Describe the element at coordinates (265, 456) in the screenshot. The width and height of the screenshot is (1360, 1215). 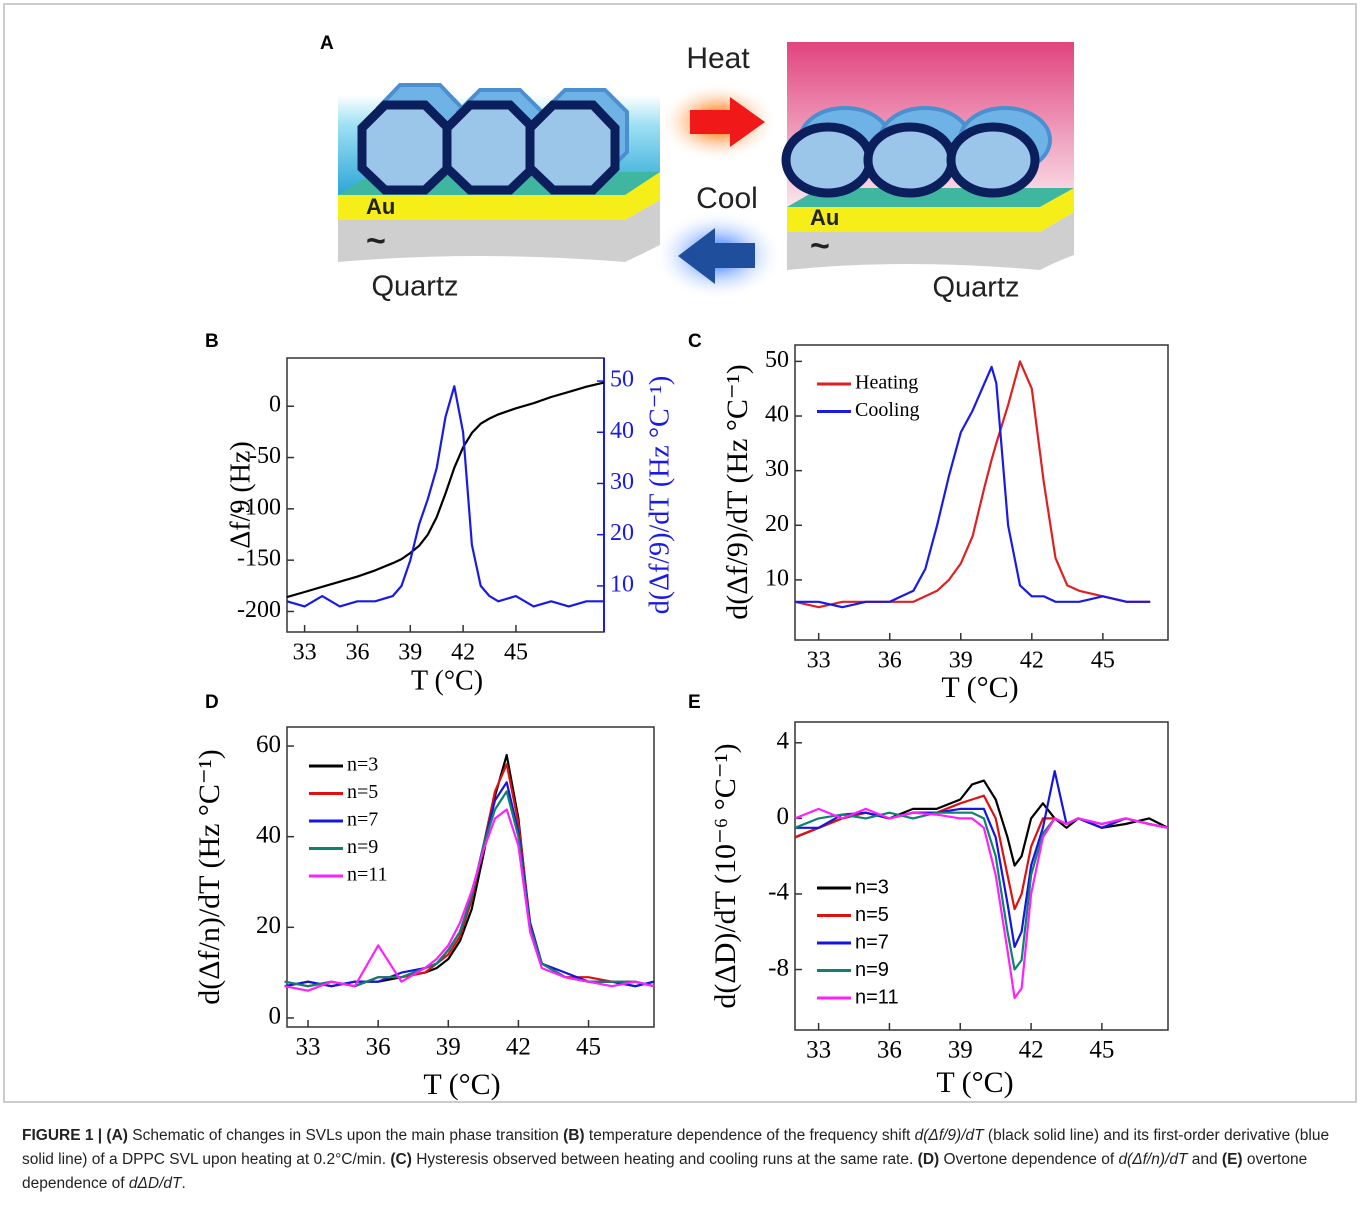
I see `y-tick-label: -50` at that location.